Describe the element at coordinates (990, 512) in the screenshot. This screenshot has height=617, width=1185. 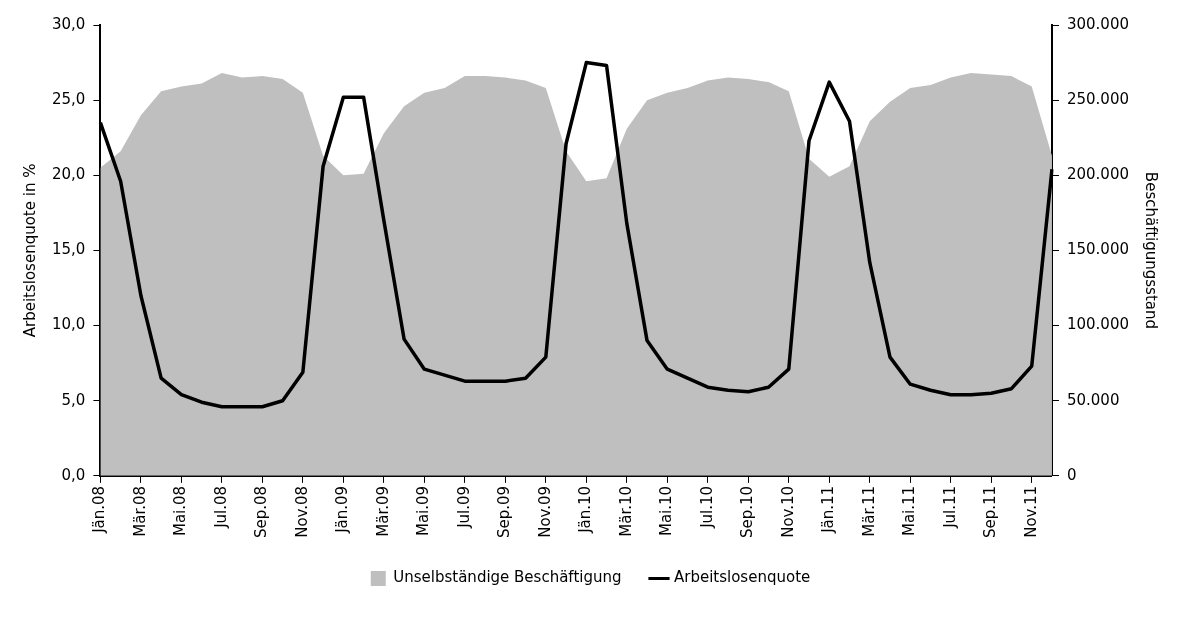
I see `x-tick-label: Sep.11` at that location.